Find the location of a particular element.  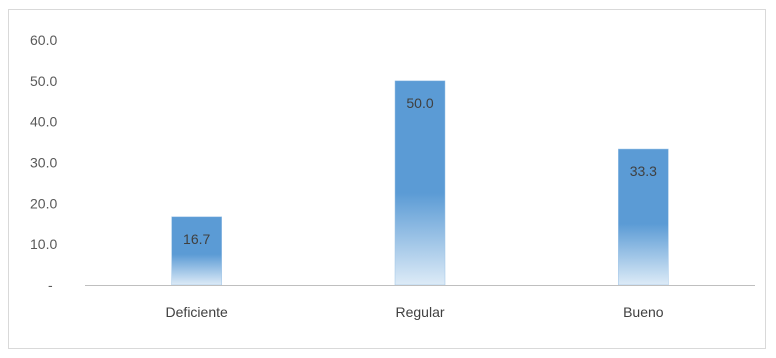

y-tick-label: 30.0 is located at coordinates (43, 163).